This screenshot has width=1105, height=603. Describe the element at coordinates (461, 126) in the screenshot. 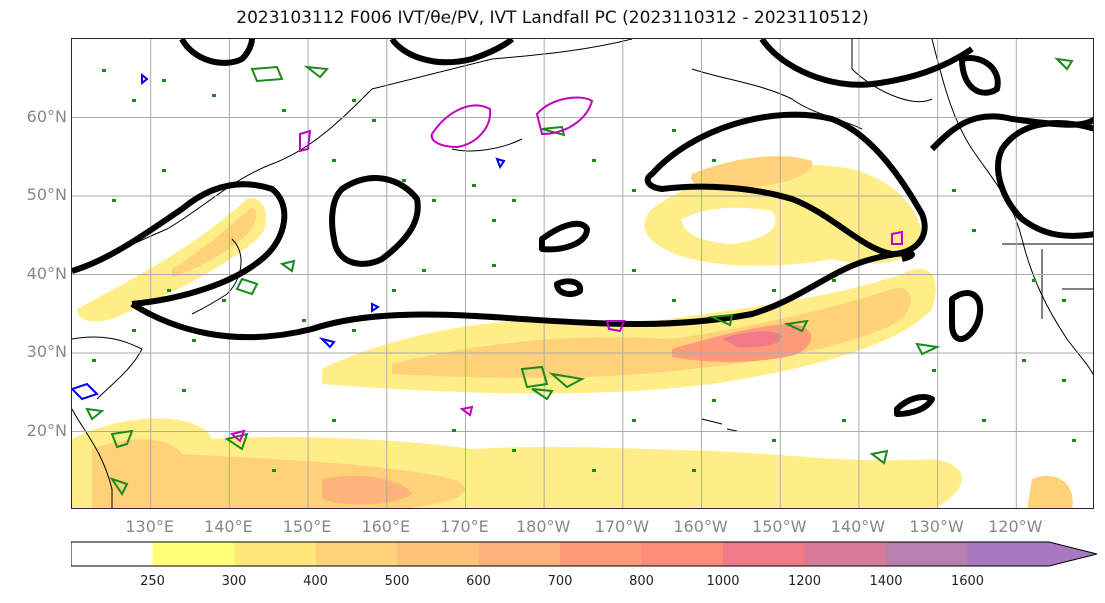

I see `magenta-contour-a` at that location.